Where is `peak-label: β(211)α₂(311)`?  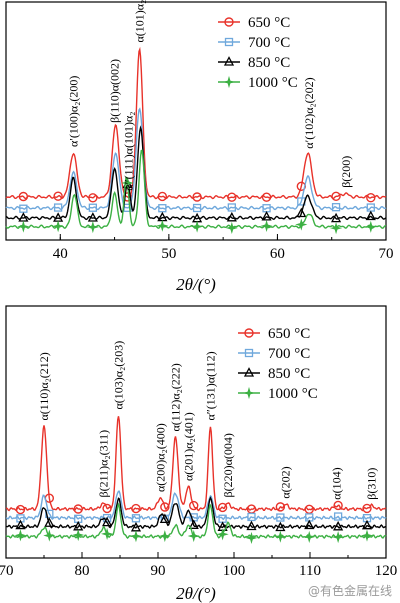
peak-label: β(211)α₂(311) is located at coordinates (103, 464).